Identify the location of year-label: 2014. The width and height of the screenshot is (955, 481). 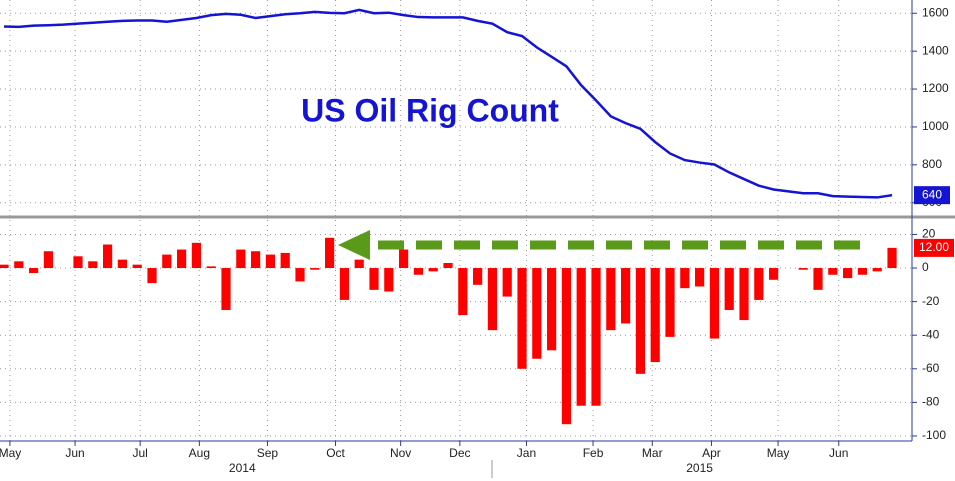
(242, 468).